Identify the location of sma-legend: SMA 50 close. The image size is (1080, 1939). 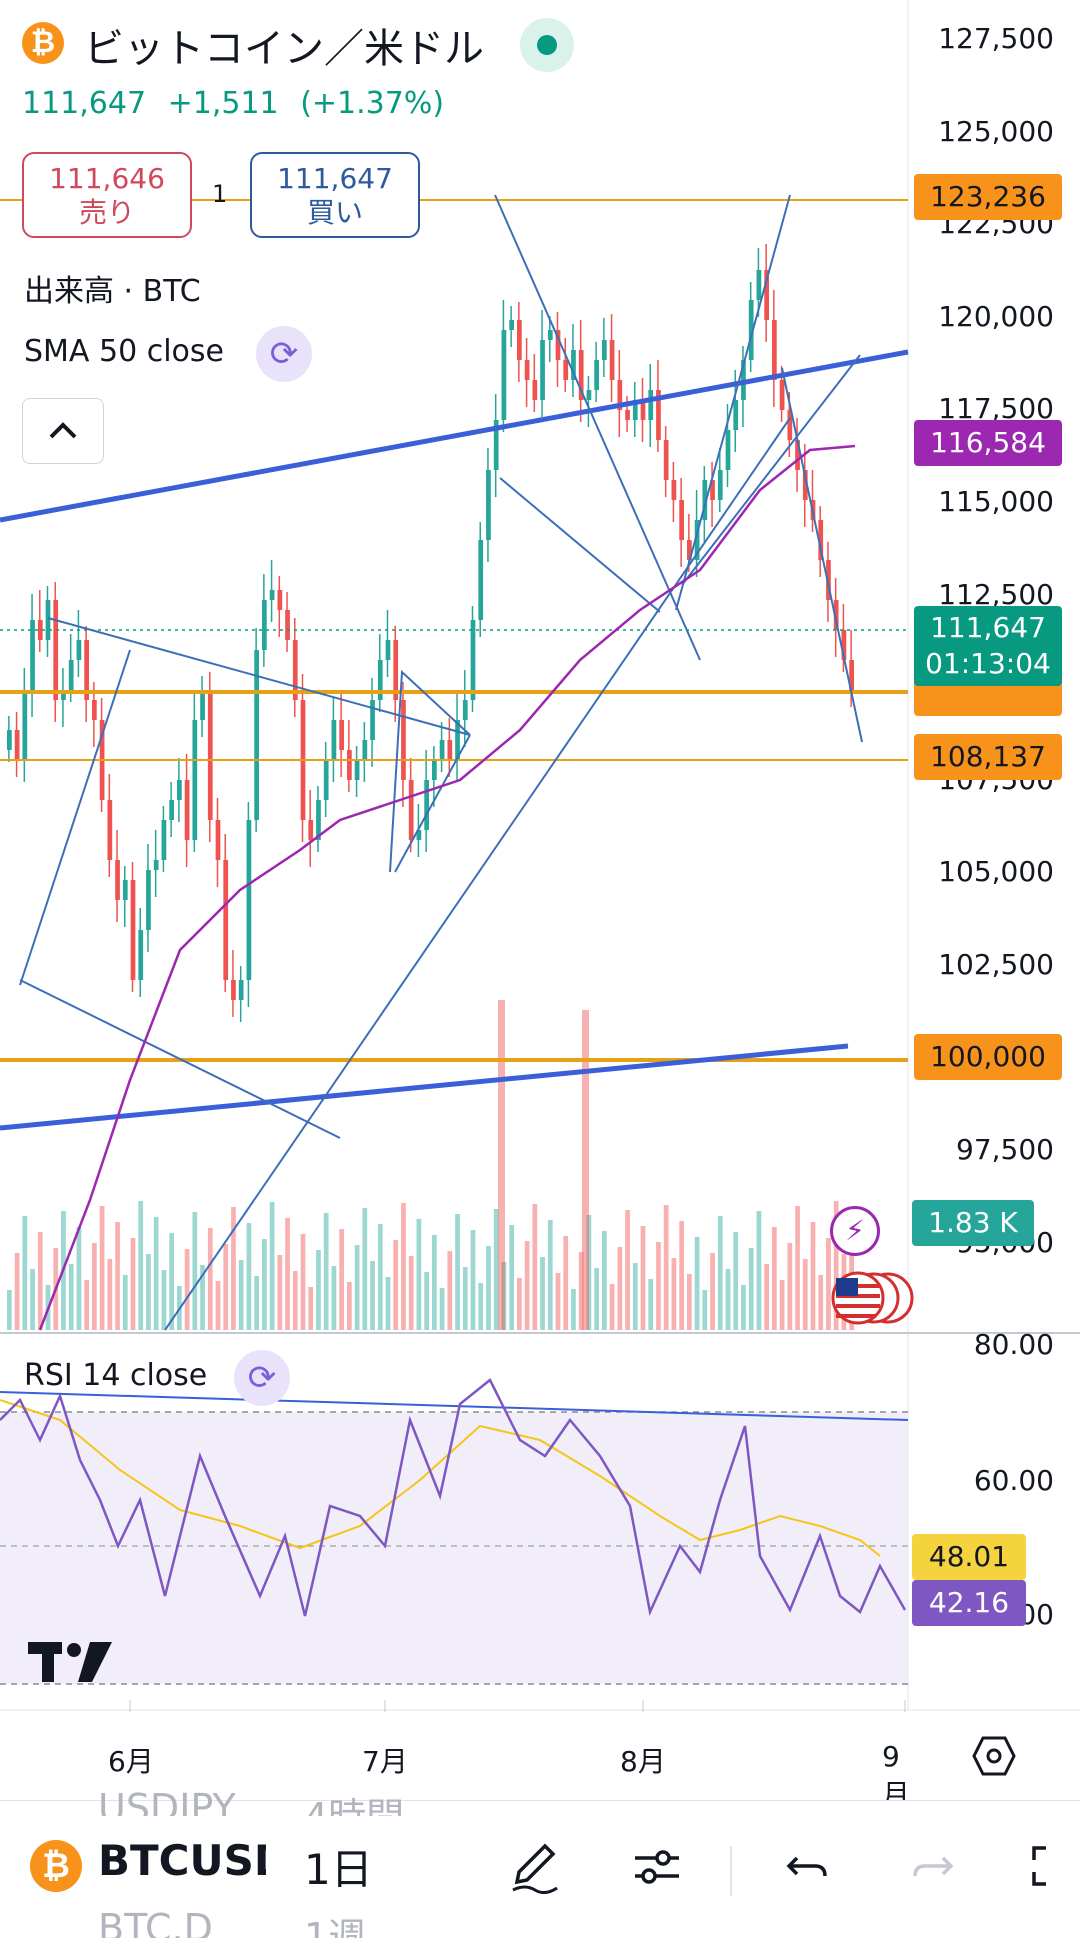
(124, 351).